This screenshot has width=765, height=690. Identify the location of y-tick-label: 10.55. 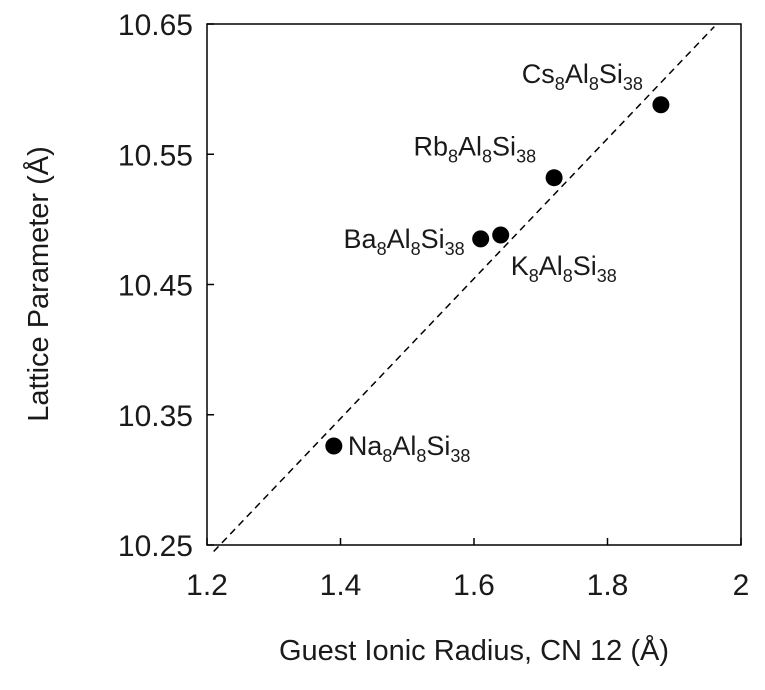
(155, 155).